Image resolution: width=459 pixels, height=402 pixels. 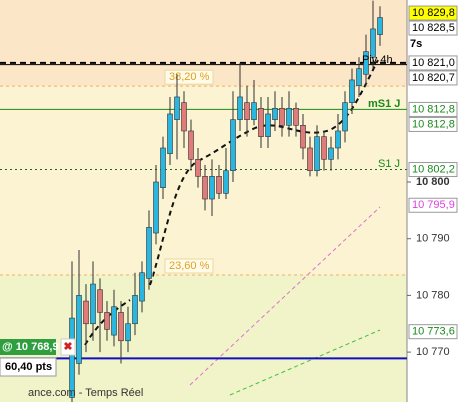 I want to click on price-label: 10 821,0, so click(x=433, y=63).